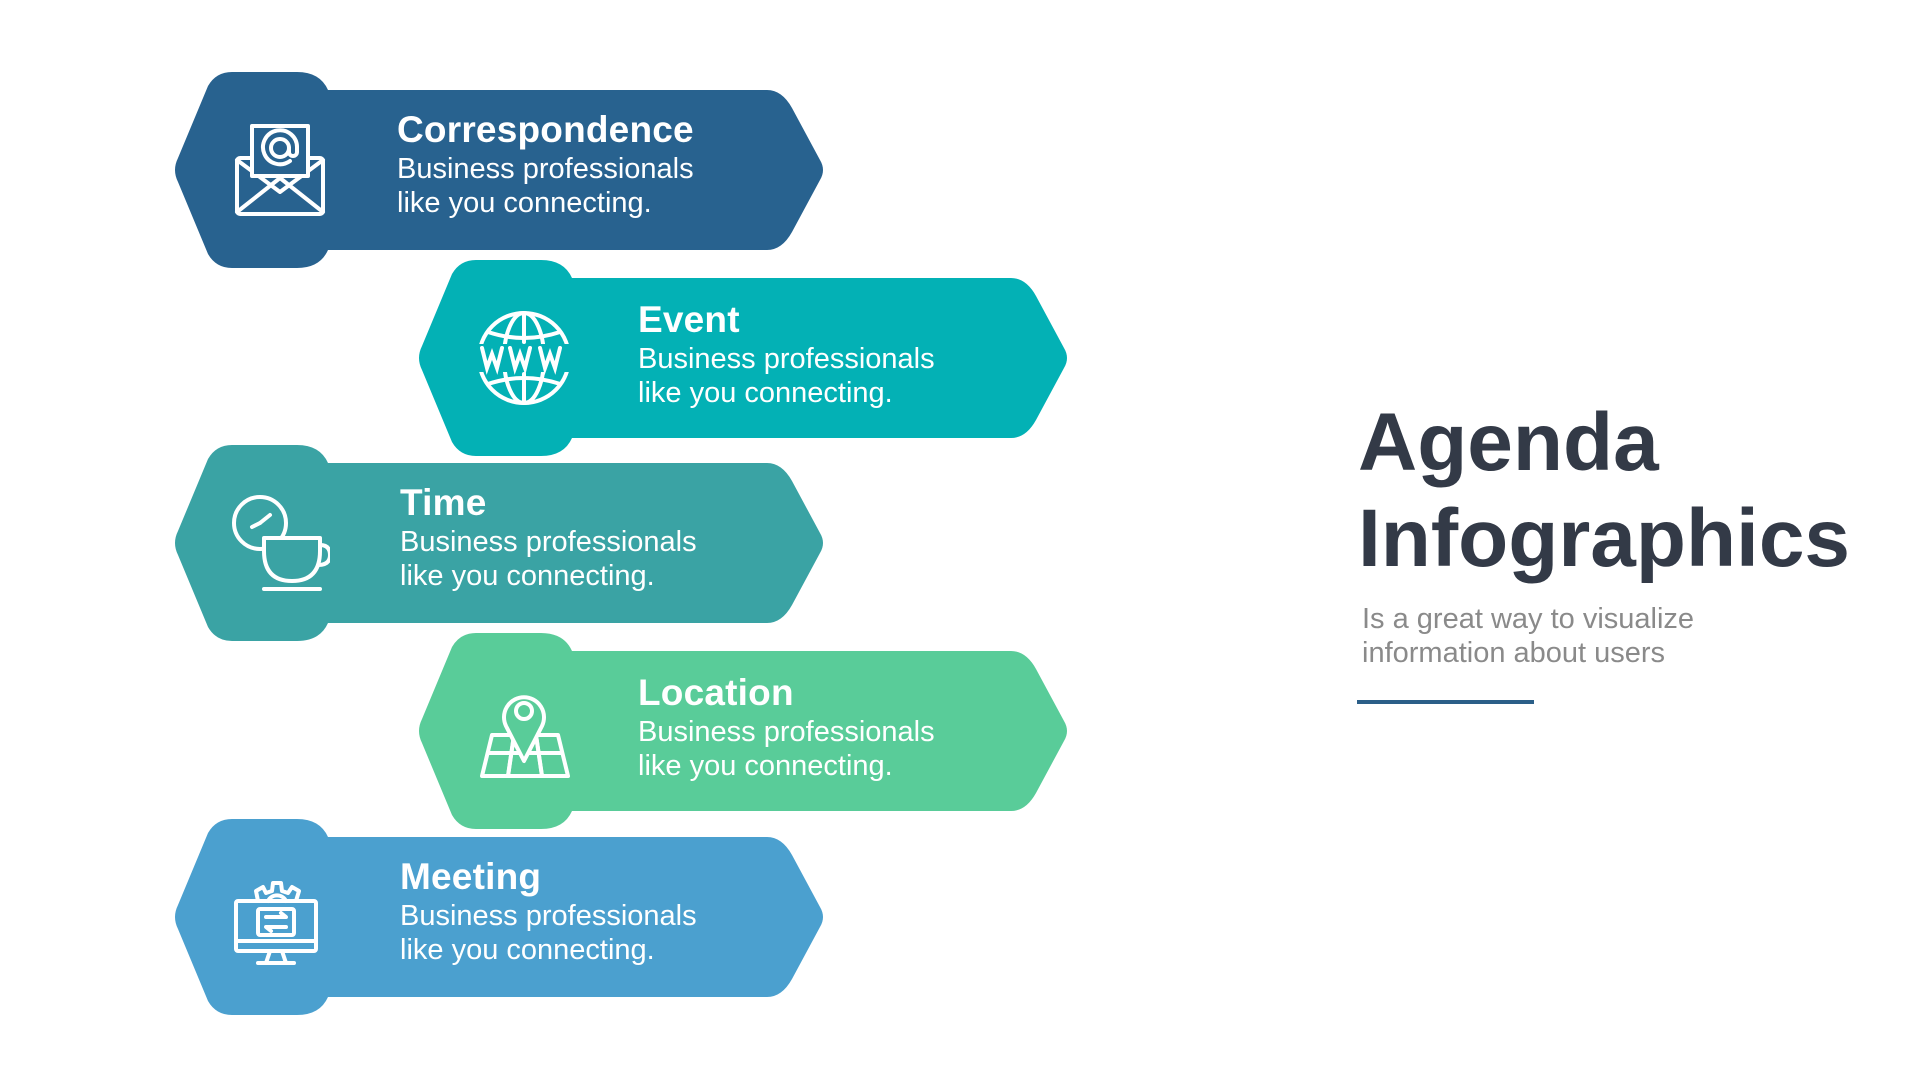  I want to click on envelope-at-icon, so click(280, 170).